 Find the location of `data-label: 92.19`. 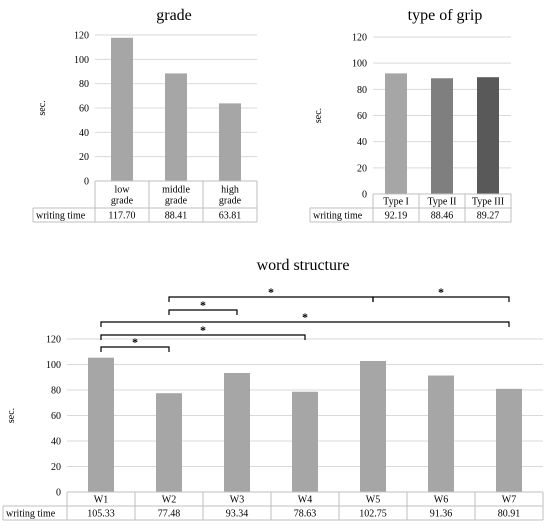

data-label: 92.19 is located at coordinates (396, 216).